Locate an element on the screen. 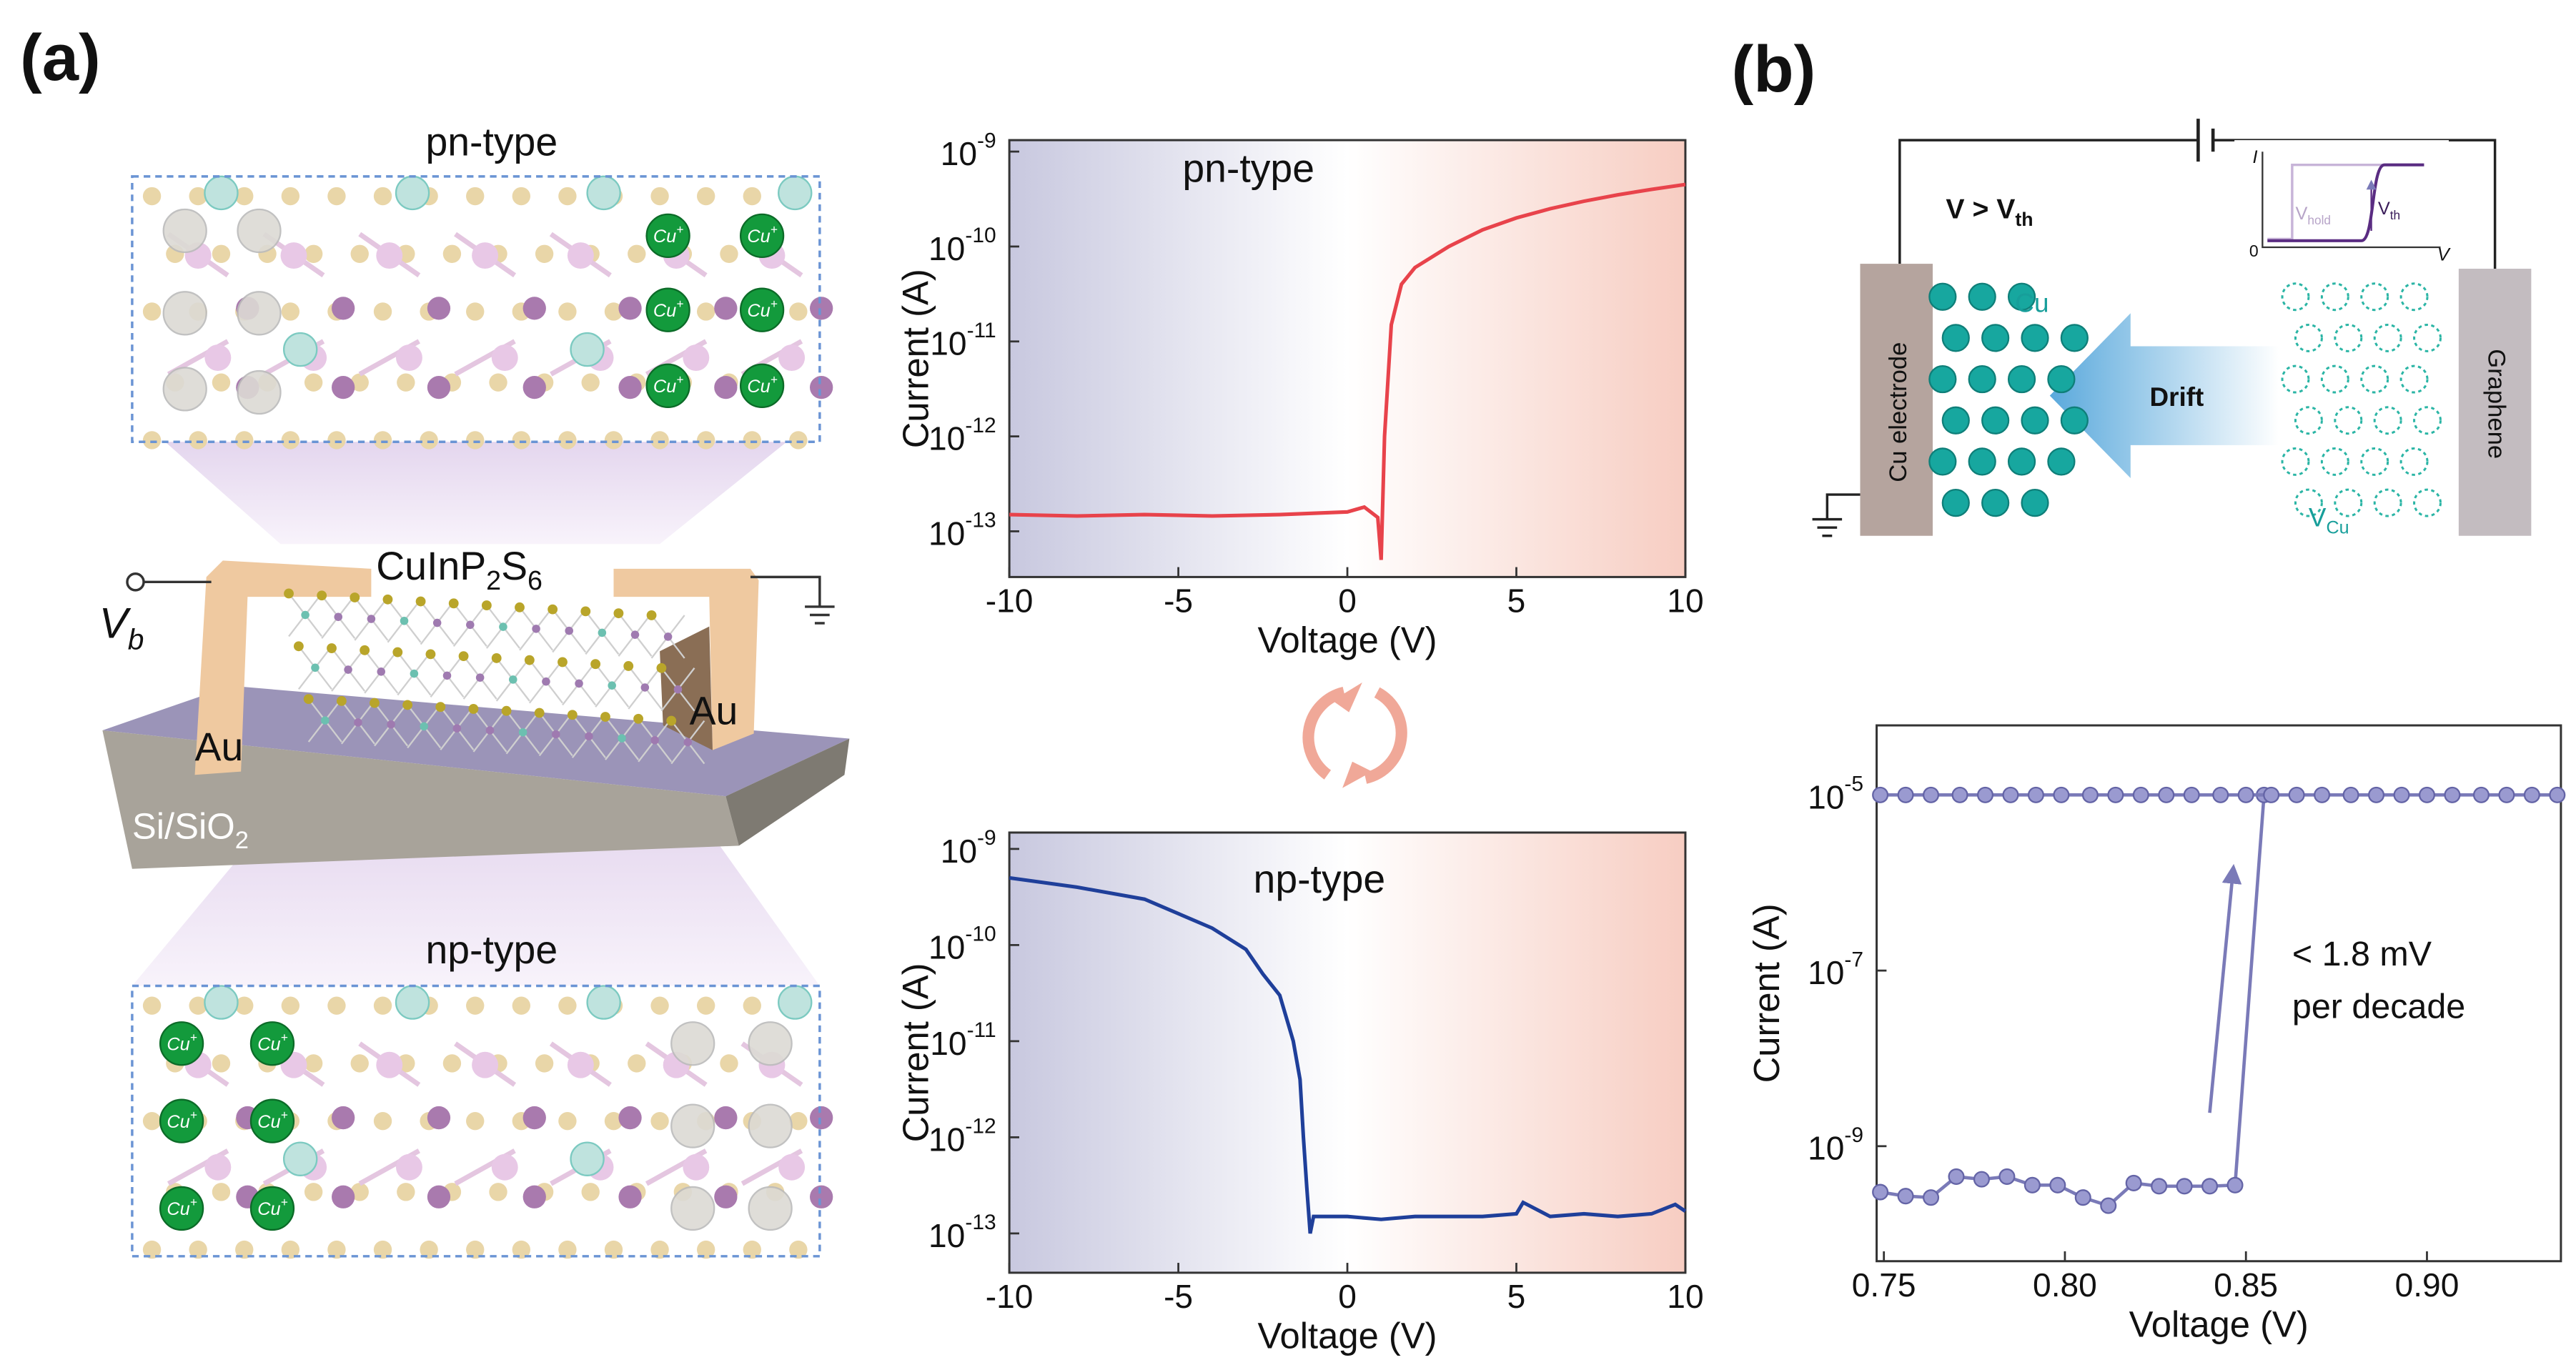  ground is located at coordinates (820, 615).